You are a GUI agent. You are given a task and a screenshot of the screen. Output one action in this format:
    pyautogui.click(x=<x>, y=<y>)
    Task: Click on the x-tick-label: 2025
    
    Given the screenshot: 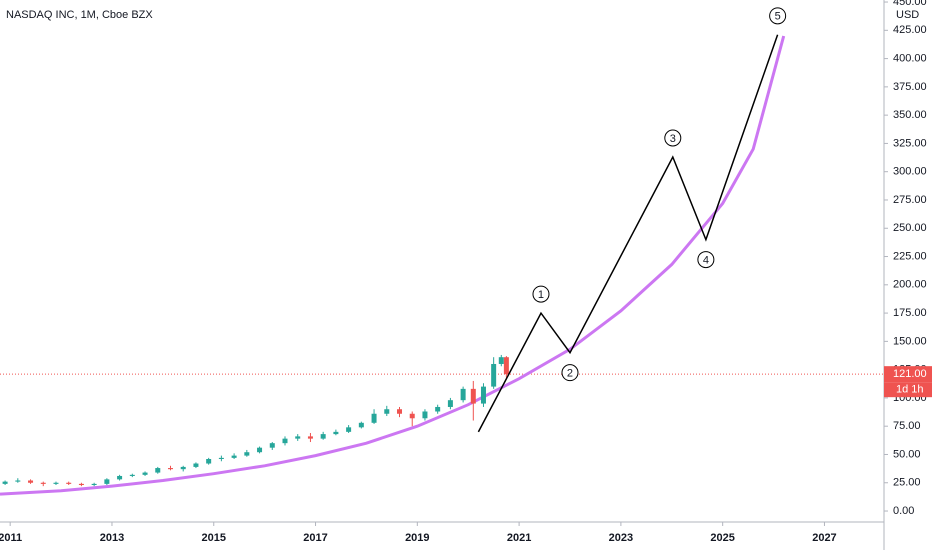 What is the action you would take?
    pyautogui.click(x=722, y=538)
    